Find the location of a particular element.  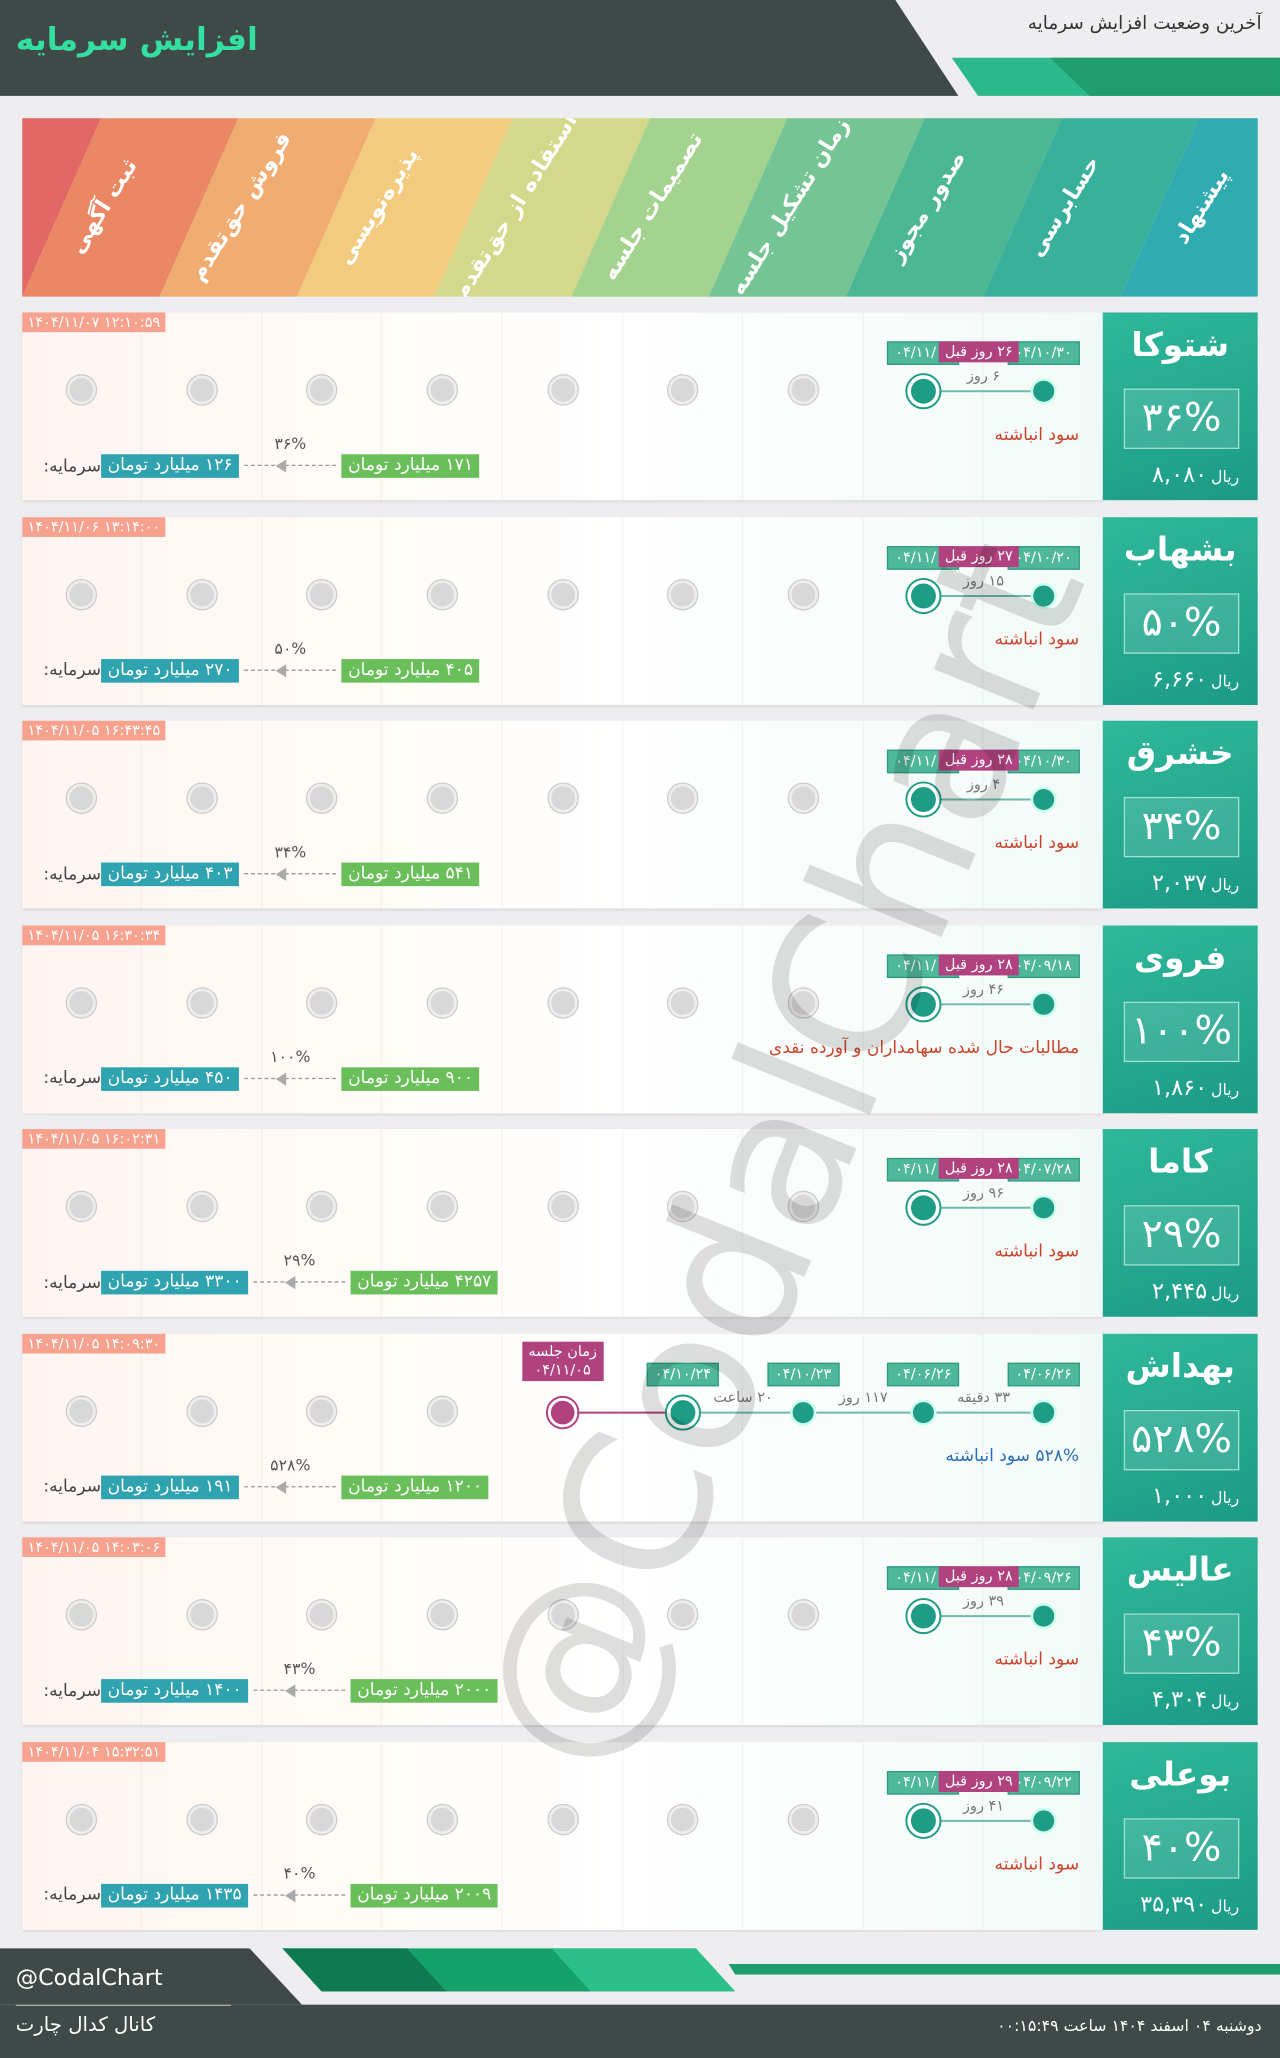

capital-from: ۳۳۰۰ میلیارد تومان is located at coordinates (175, 1282).